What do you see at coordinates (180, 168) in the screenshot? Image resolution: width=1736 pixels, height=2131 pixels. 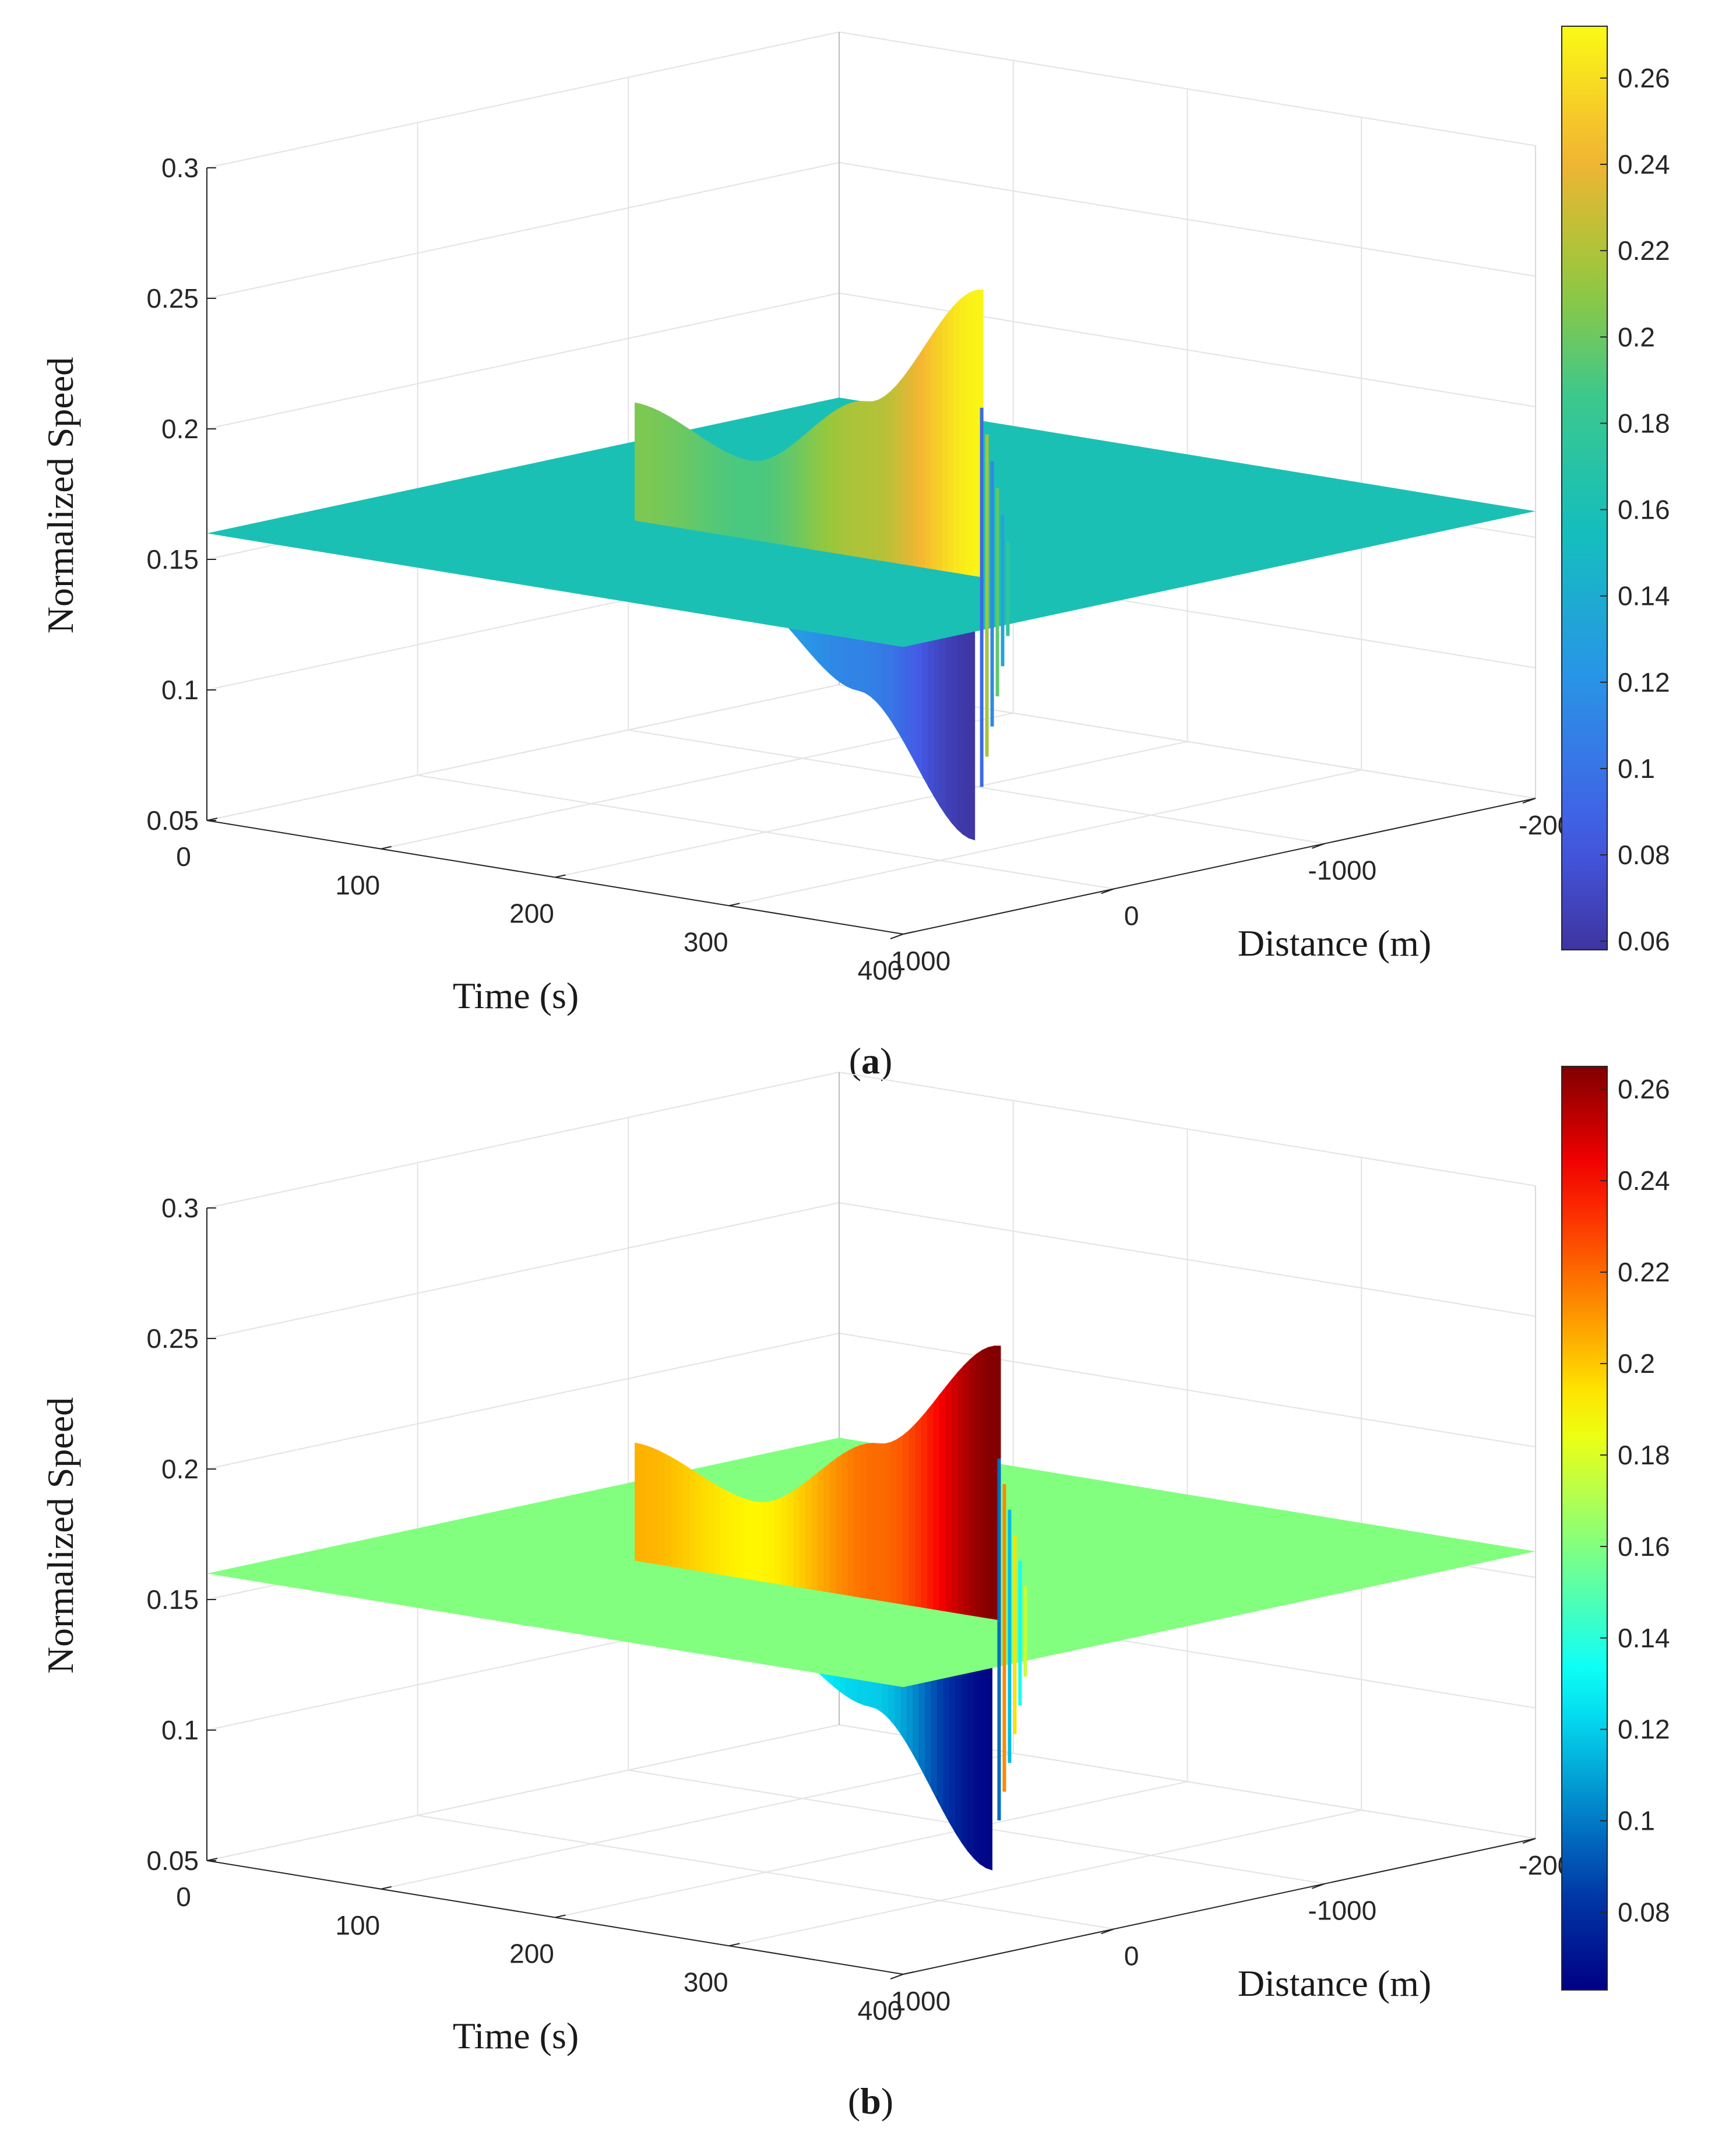 I see `z-tick-label: 0.3` at bounding box center [180, 168].